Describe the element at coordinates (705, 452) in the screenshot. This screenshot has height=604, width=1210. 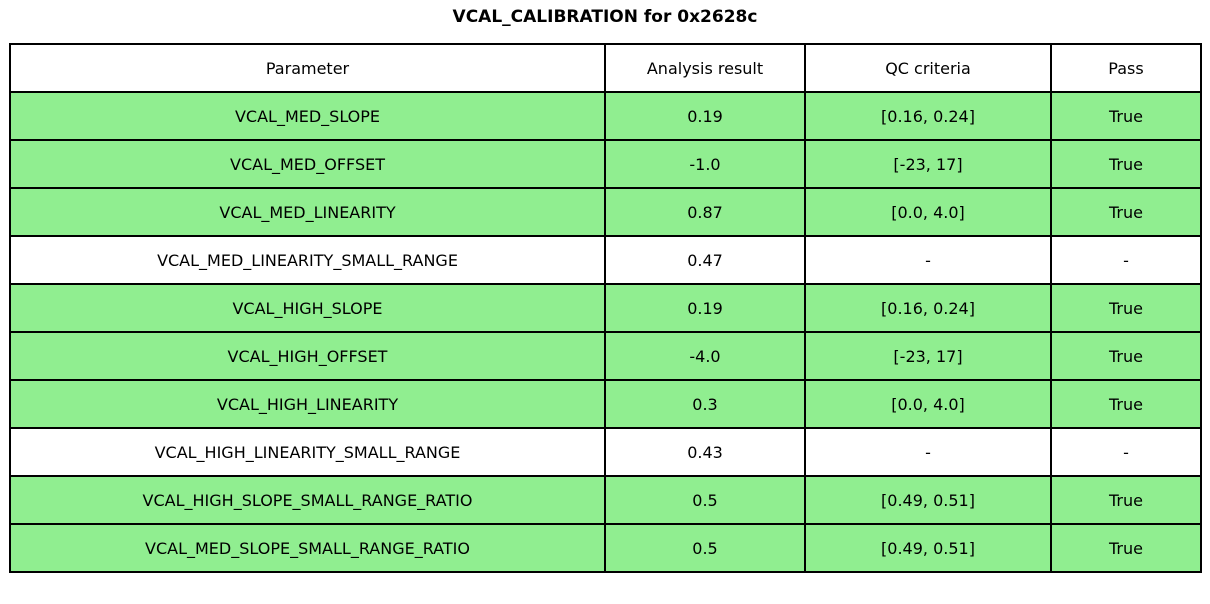
I see `result-cell: 0.43` at that location.